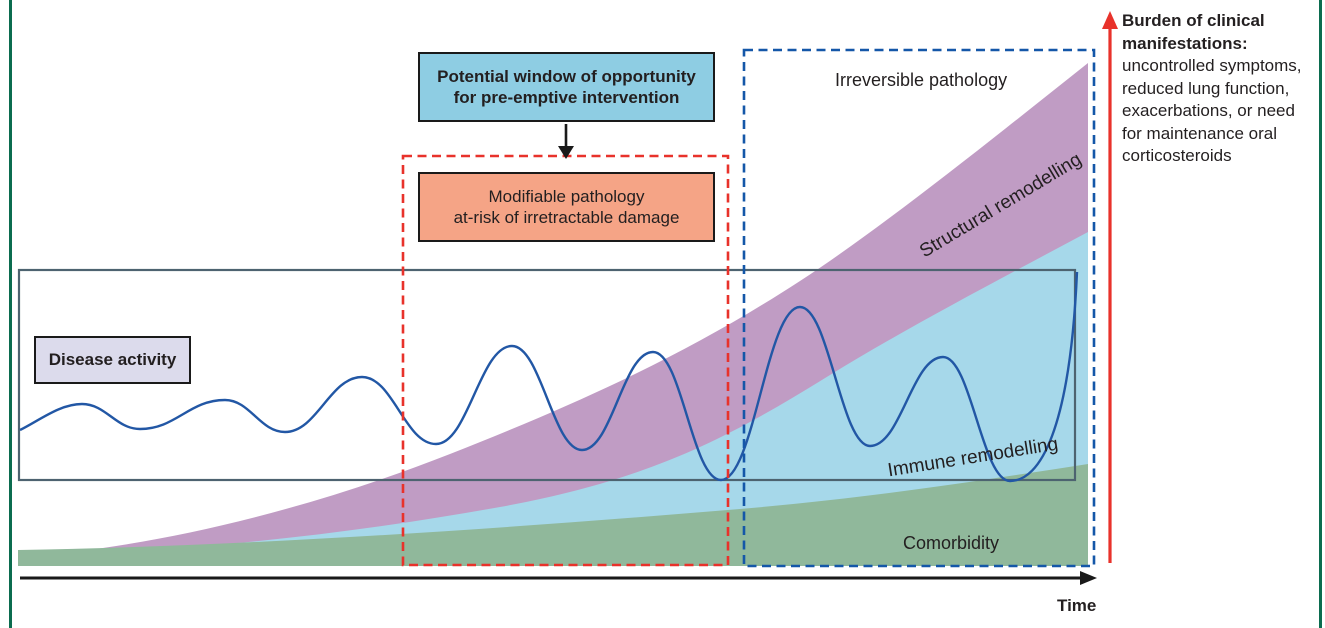 This screenshot has height=628, width=1325. What do you see at coordinates (566, 97) in the screenshot?
I see `window-box-line2: for pre-emptive intervention` at bounding box center [566, 97].